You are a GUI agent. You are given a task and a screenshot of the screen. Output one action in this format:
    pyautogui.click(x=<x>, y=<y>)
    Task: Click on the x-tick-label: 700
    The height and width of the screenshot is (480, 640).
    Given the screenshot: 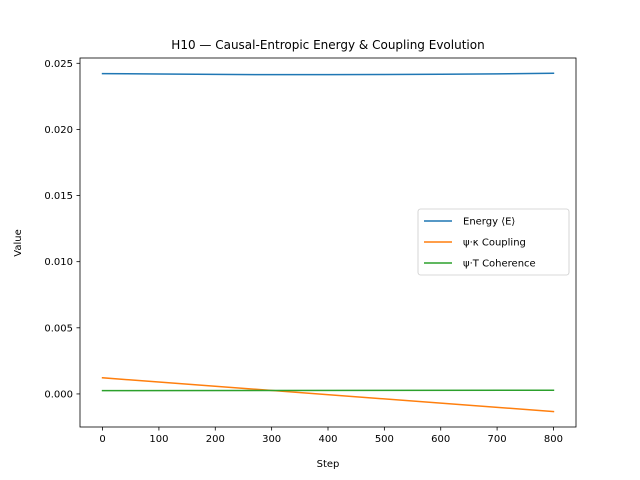 What is the action you would take?
    pyautogui.click(x=497, y=439)
    